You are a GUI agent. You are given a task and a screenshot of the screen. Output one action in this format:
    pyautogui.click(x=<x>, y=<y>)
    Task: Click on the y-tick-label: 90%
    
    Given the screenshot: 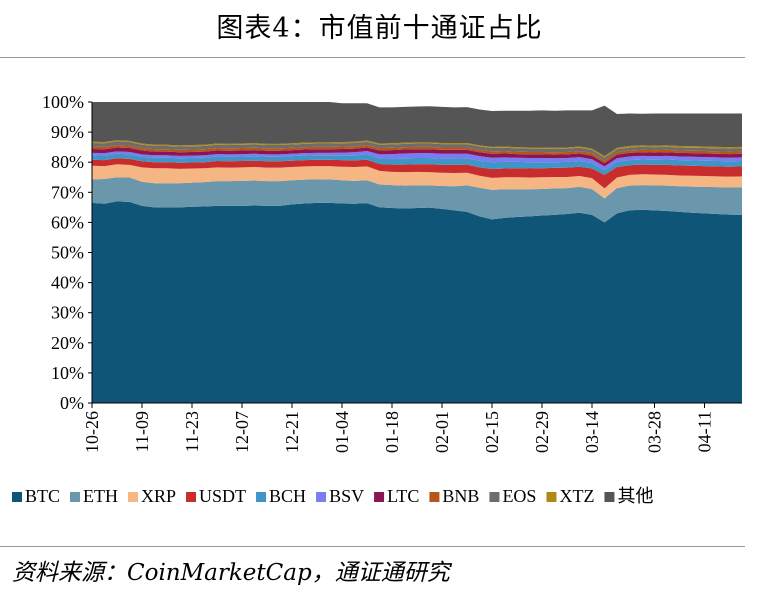 What is the action you would take?
    pyautogui.click(x=67, y=132)
    